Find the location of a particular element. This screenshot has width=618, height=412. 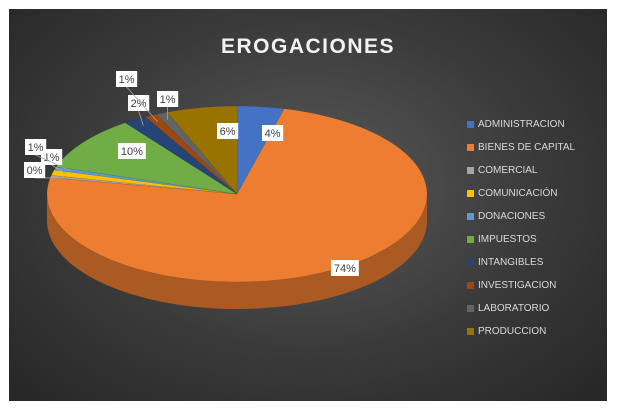

chart-title: EROGACIONES is located at coordinates (308, 46).